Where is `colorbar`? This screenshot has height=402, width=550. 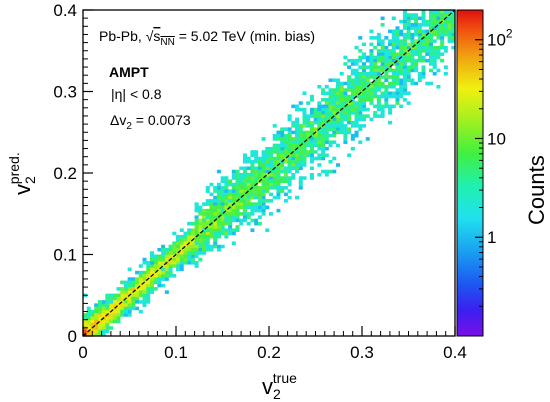 colorbar is located at coordinates (470, 173).